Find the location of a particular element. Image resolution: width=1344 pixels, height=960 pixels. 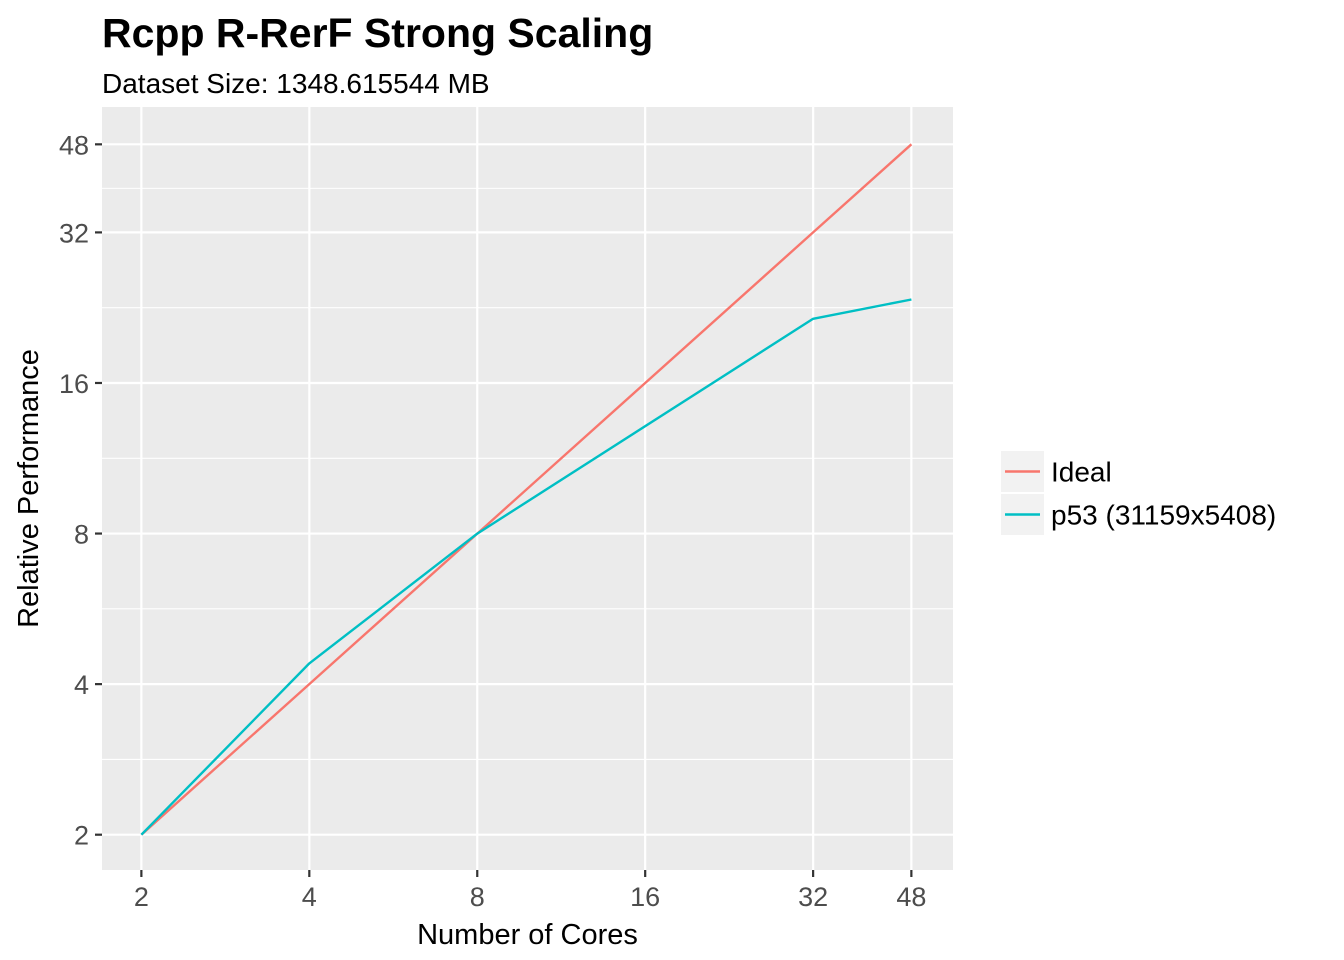

y-tick-label: 2 is located at coordinates (81, 836).